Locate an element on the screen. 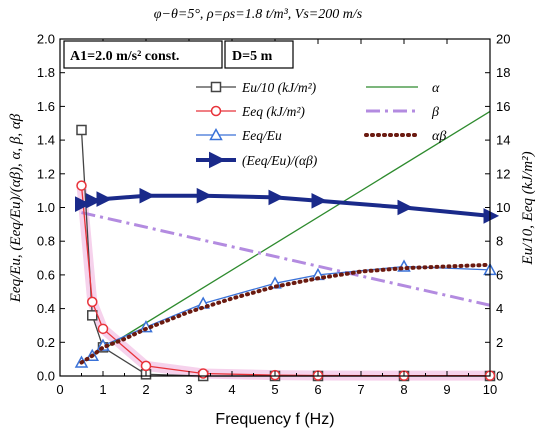  y-right-tick-label: 6 is located at coordinates (499, 274).